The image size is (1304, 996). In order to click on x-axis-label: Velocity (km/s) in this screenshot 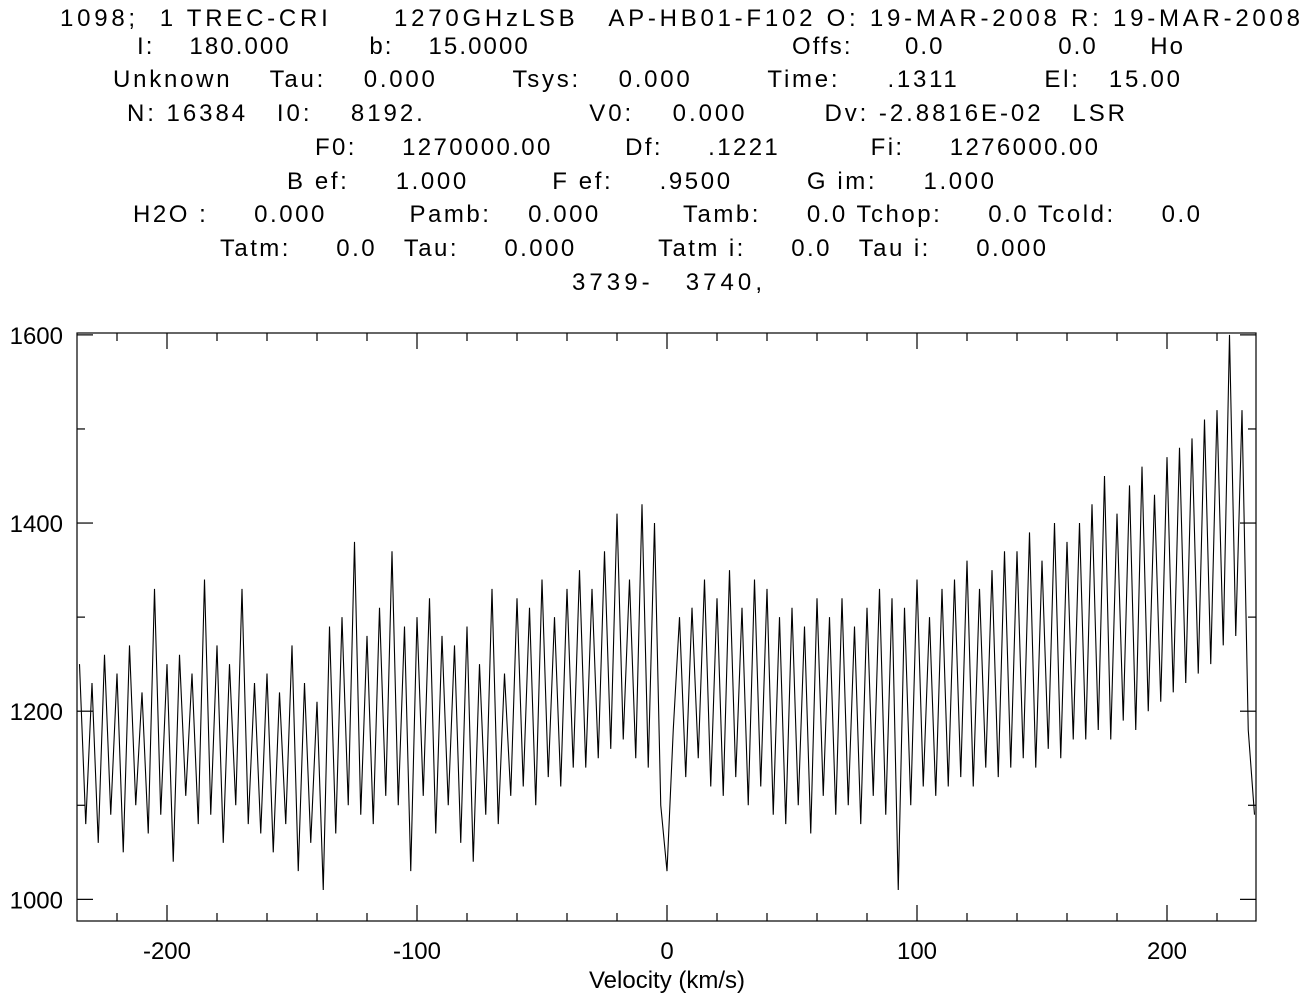, I will do `click(667, 980)`.